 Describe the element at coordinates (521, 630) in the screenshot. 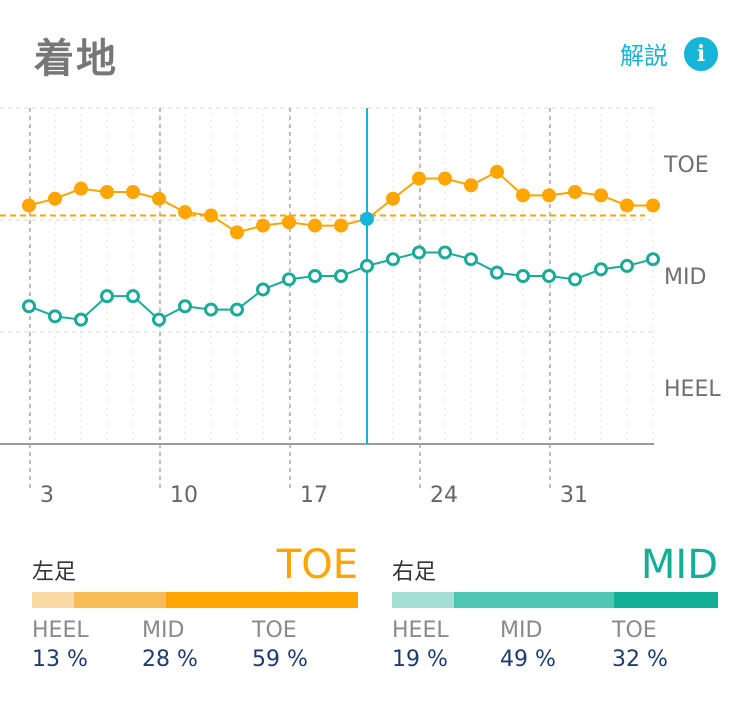

I see `right-mid-name: MID` at that location.